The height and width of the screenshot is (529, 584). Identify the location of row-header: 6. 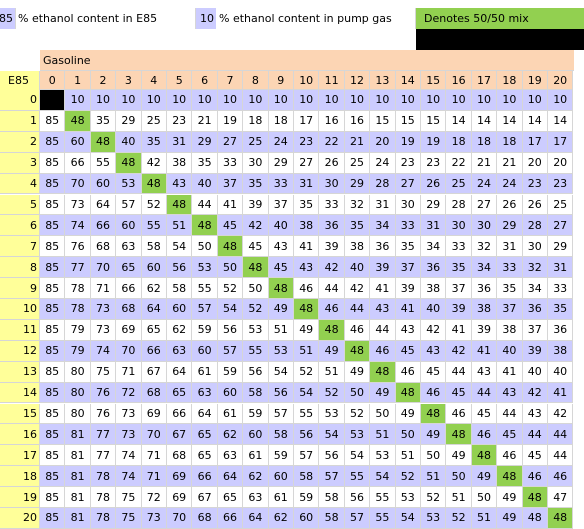
(20, 226).